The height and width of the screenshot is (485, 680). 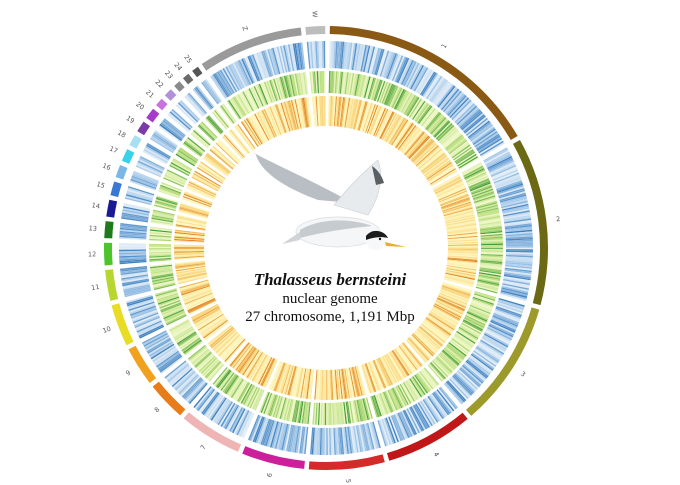 What do you see at coordinates (315, 30) in the screenshot?
I see `chromosome-arc-W` at bounding box center [315, 30].